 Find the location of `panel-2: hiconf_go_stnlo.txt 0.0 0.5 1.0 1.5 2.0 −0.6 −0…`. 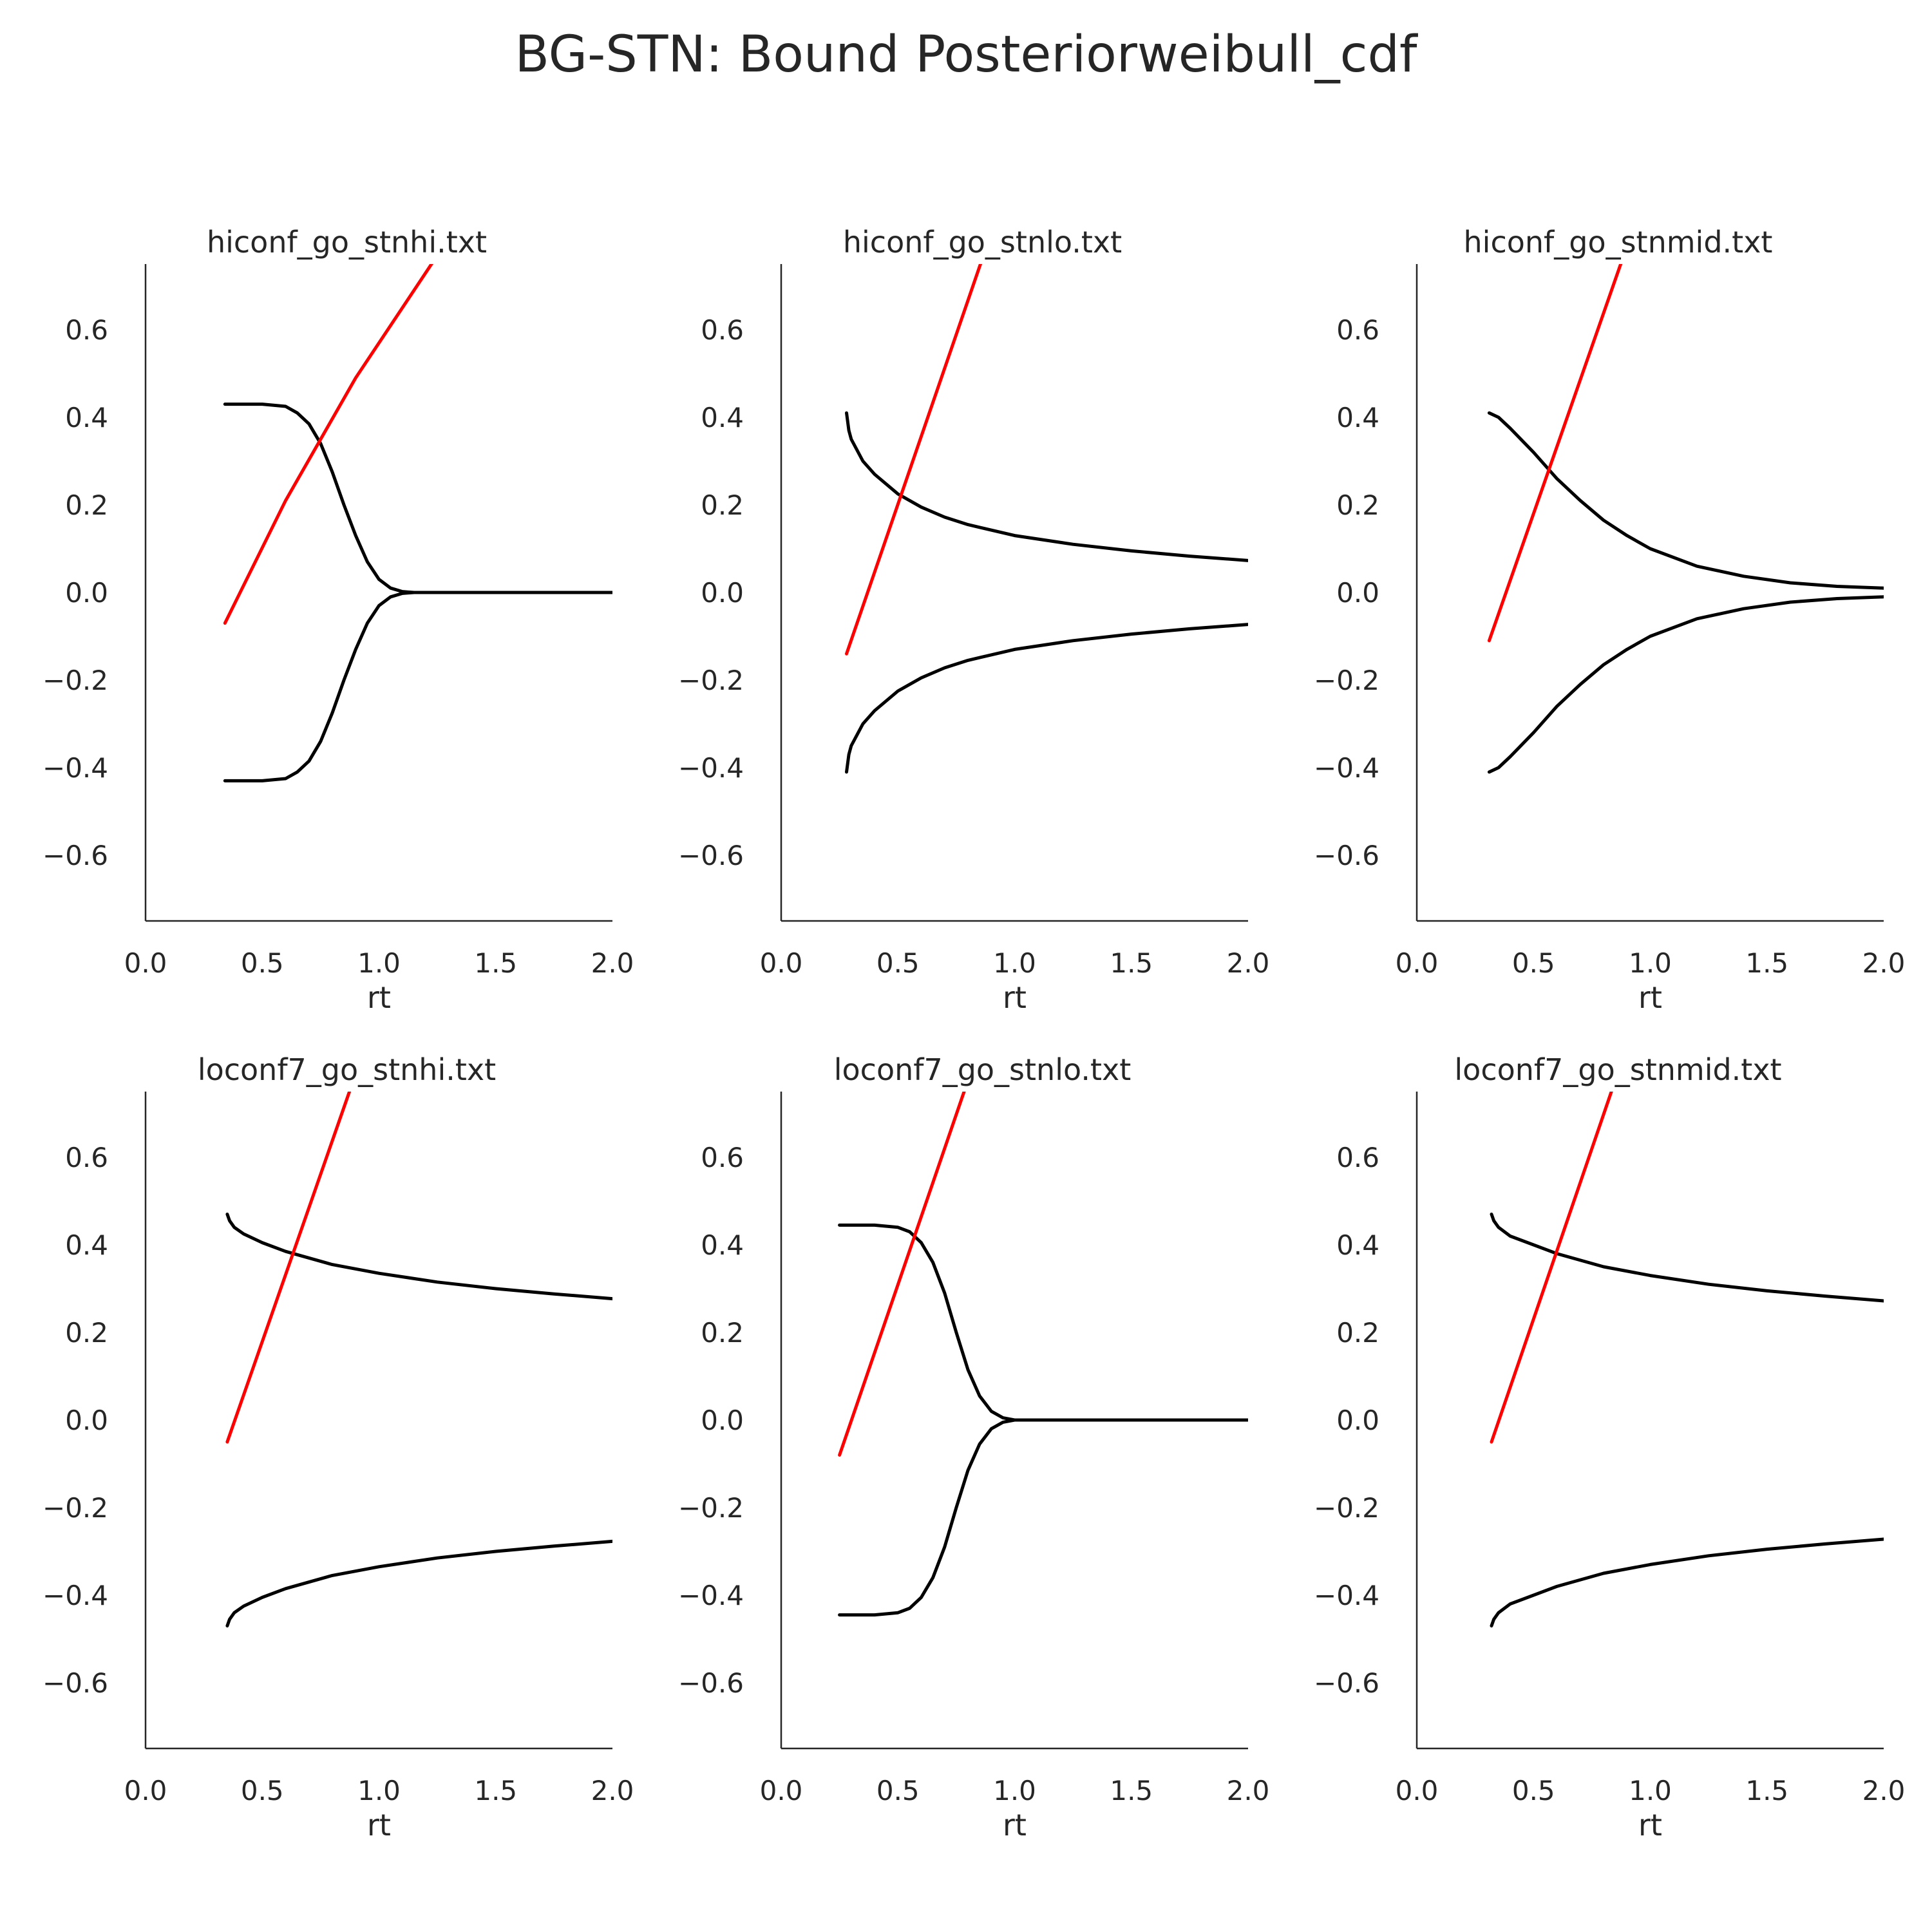

panel-2: hiconf_go_stnlo.txt 0.0 0.5 1.0 1.5 2.0 −0.6 −0… is located at coordinates (974, 620).